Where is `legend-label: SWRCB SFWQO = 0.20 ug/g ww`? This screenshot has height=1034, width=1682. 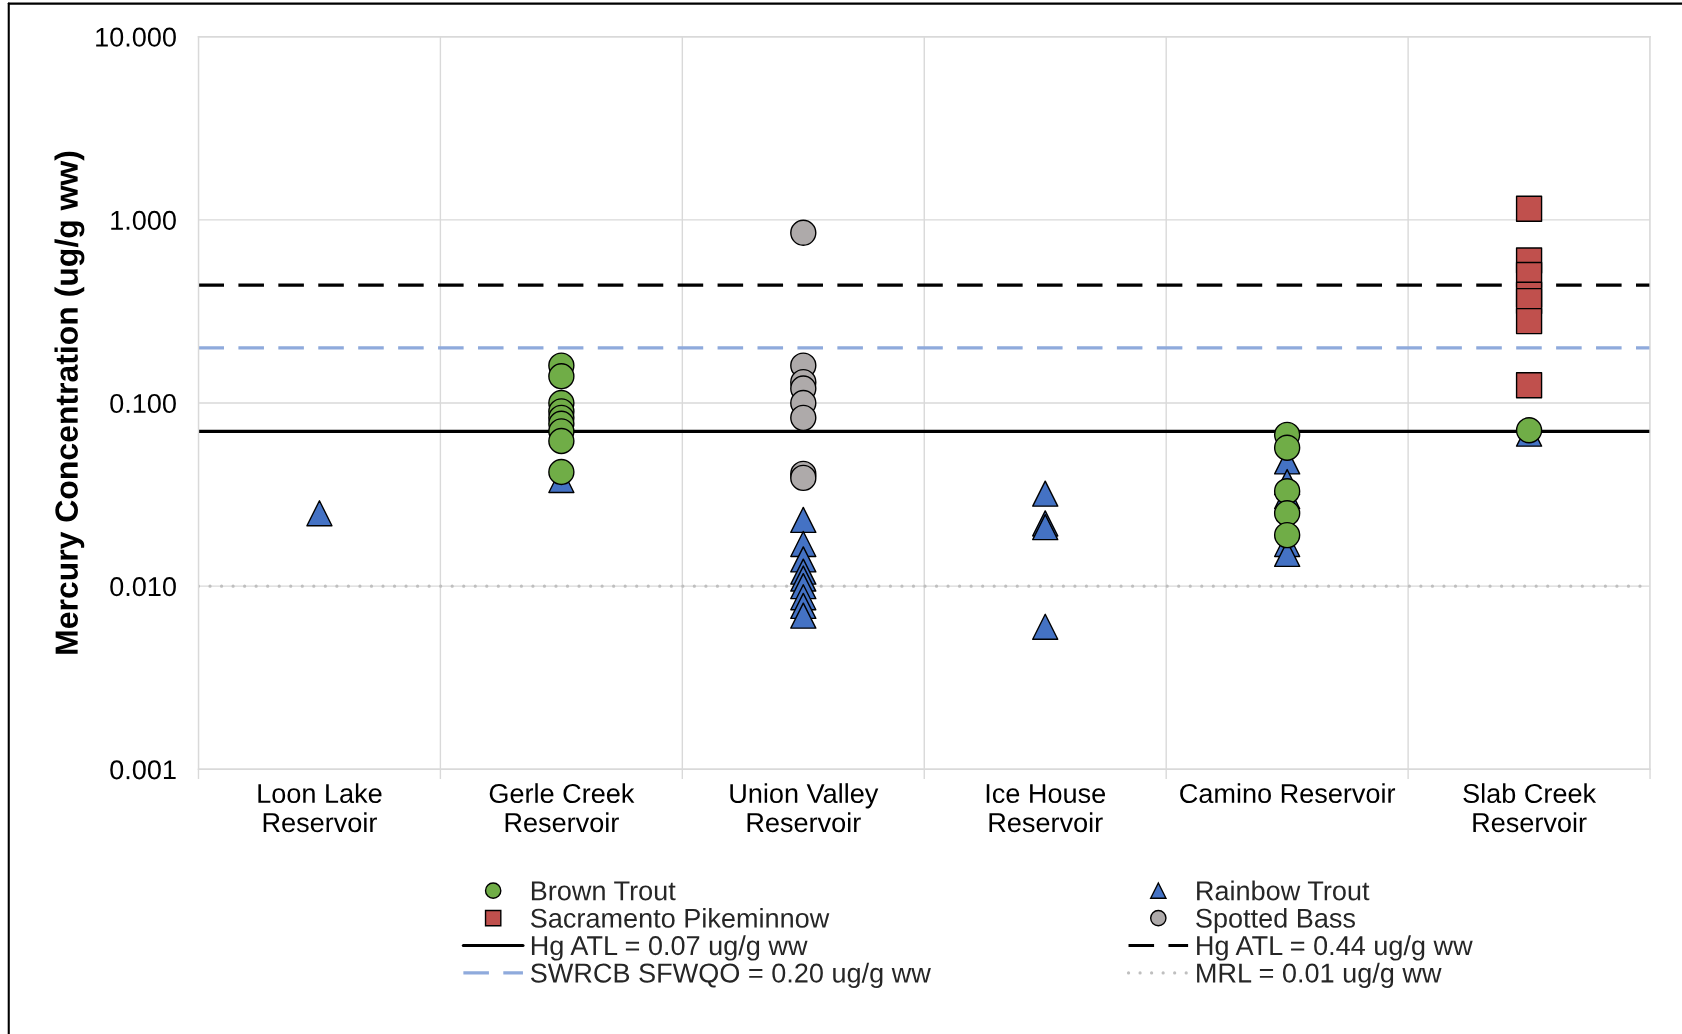
legend-label: SWRCB SFWQO = 0.20 ug/g ww is located at coordinates (730, 975).